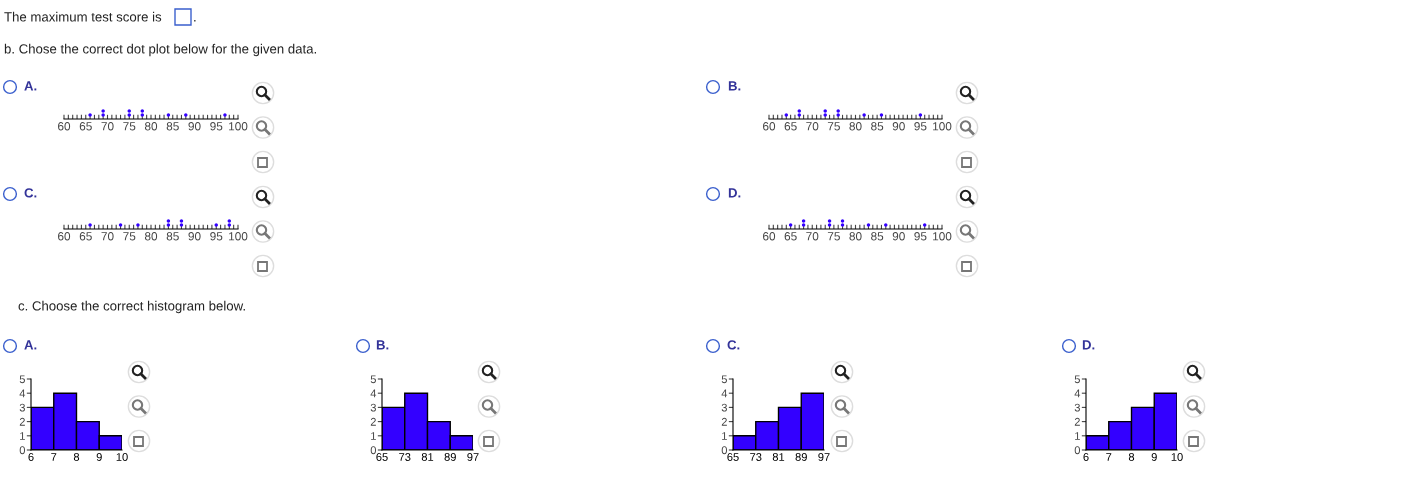 The width and height of the screenshot is (1418, 502). Describe the element at coordinates (131, 307) in the screenshot. I see `text: c. Choose the correct histogram below.` at that location.